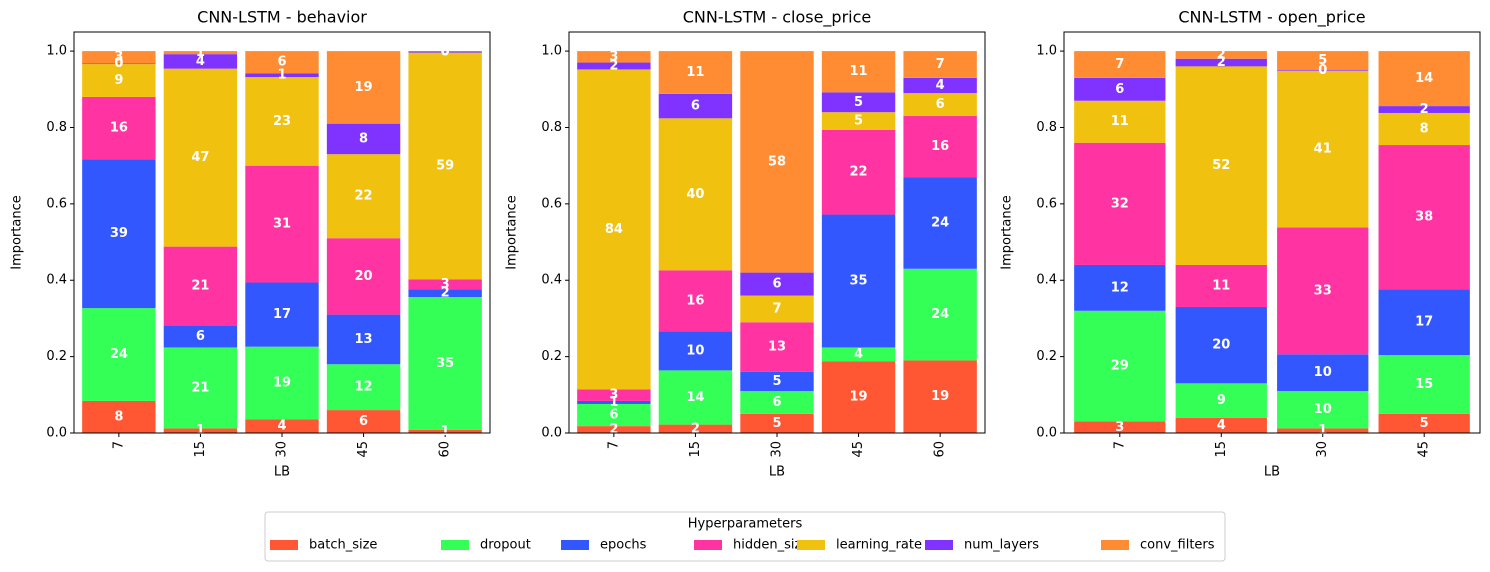  What do you see at coordinates (551, 51) in the screenshot?
I see `y-tick-label: 1.0` at bounding box center [551, 51].